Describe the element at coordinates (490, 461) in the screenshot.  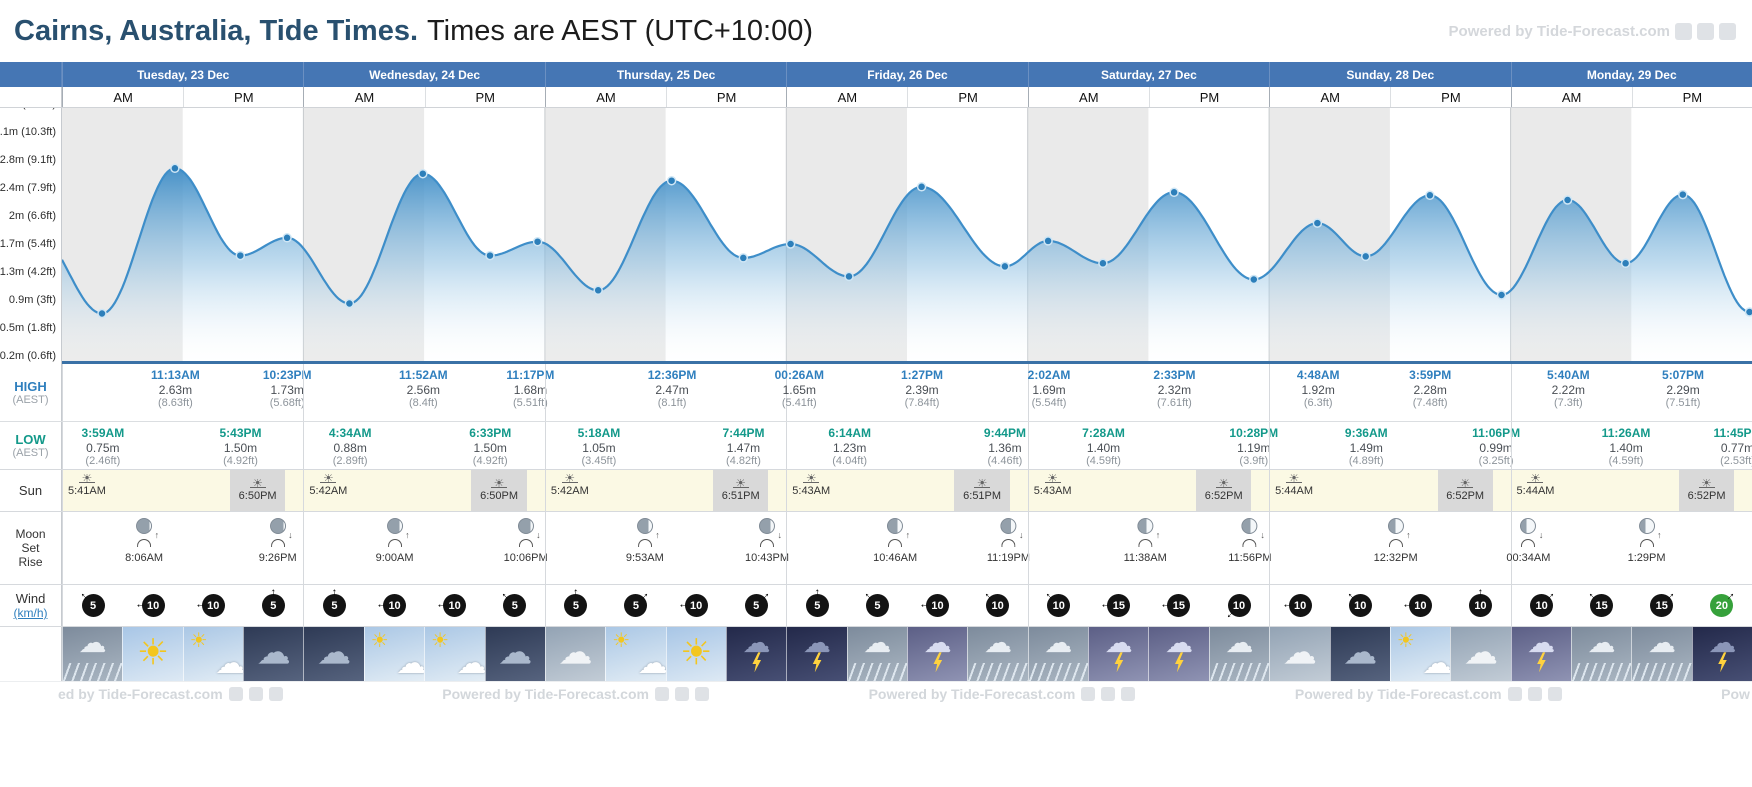
I see `tide-height-ft: (4.92ft)` at that location.